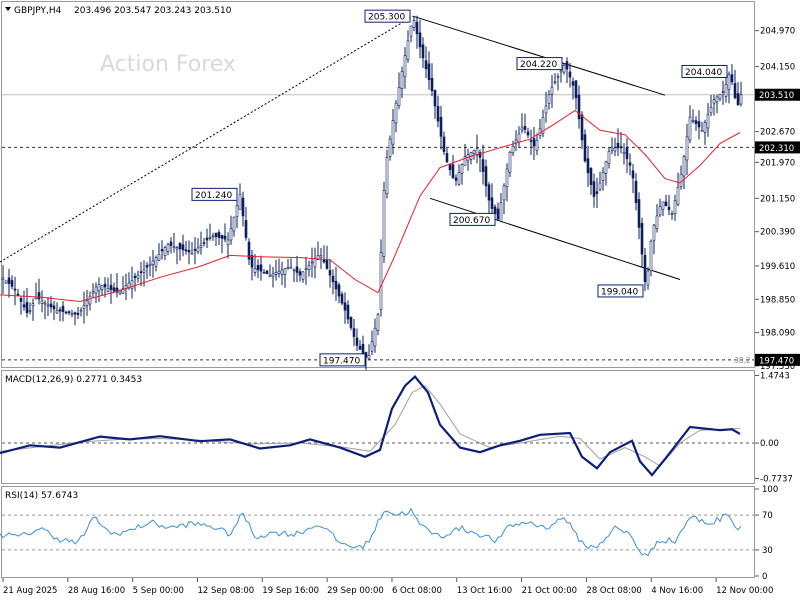 Image resolution: width=800 pixels, height=600 pixels. I want to click on price-extreme-label: 201.240, so click(213, 196).